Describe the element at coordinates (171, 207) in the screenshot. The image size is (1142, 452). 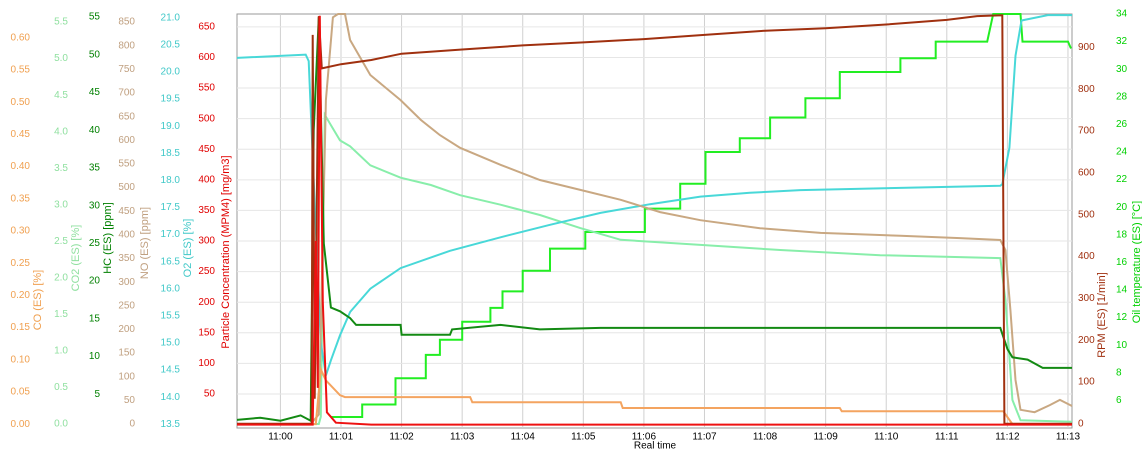
I see `y-tick-label: 17.5` at that location.